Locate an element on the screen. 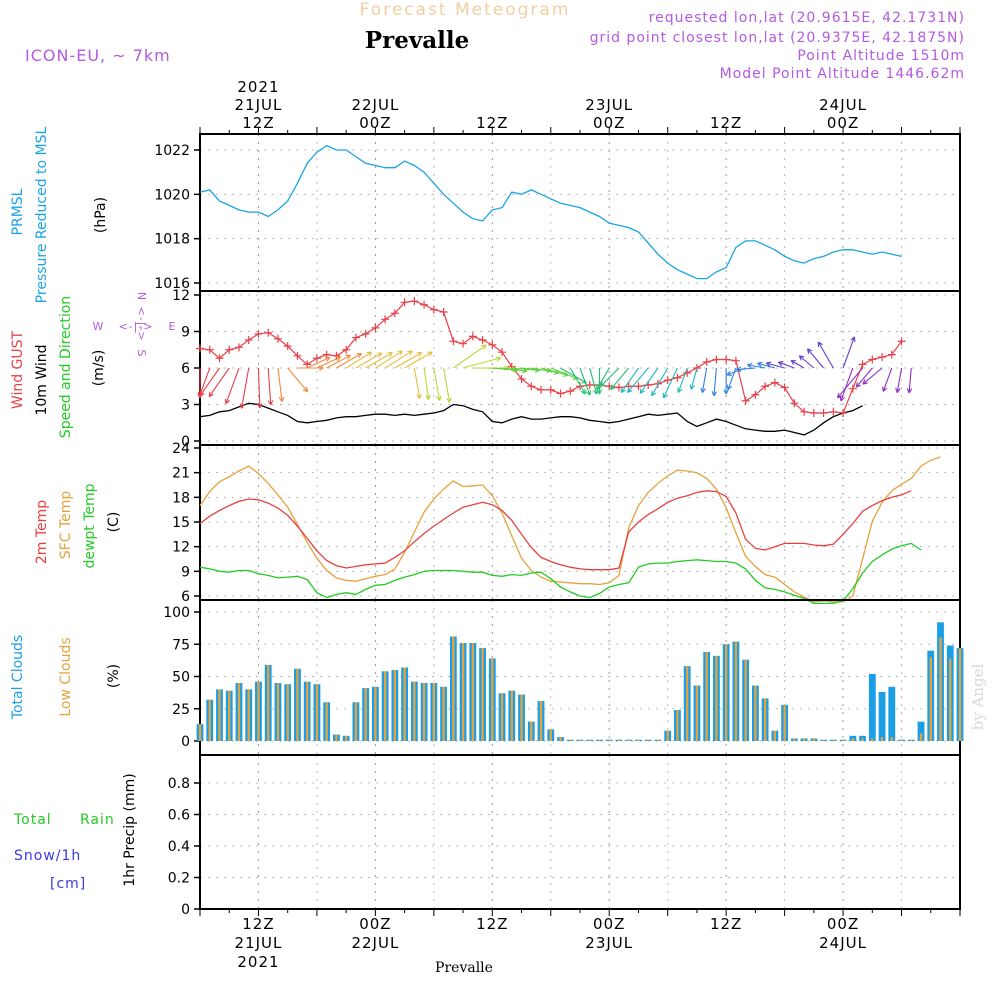 The width and height of the screenshot is (1000, 1004). model-label: ICON-EU, ~ 7km is located at coordinates (98, 55).